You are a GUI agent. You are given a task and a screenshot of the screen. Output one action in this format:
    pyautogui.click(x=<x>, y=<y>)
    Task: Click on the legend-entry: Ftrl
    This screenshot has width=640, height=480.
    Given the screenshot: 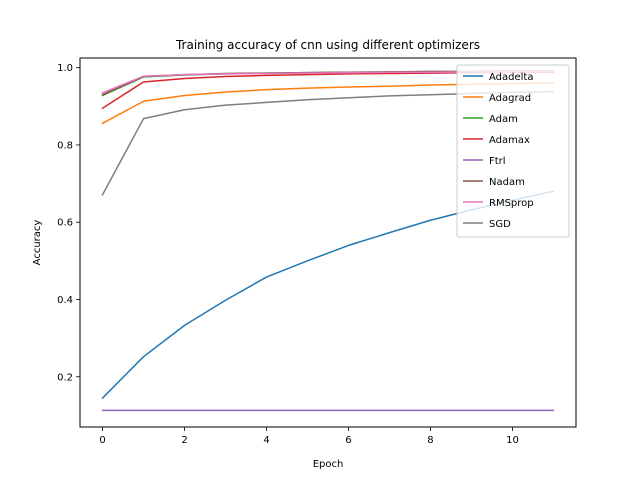 What is the action you would take?
    pyautogui.click(x=497, y=161)
    